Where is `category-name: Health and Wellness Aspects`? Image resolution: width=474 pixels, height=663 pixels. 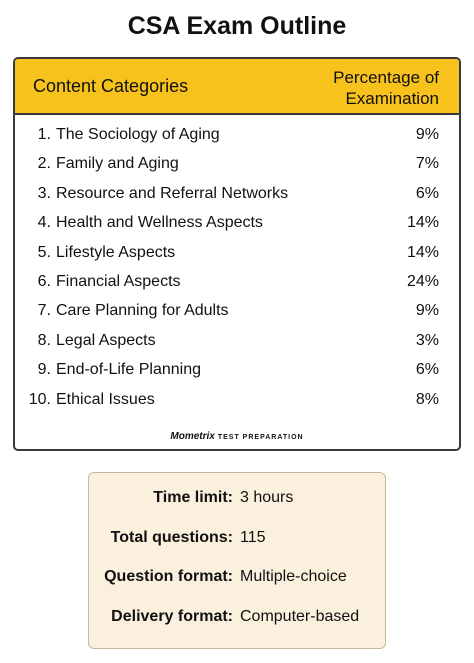
category-name: Health and Wellness Aspects is located at coordinates (159, 223).